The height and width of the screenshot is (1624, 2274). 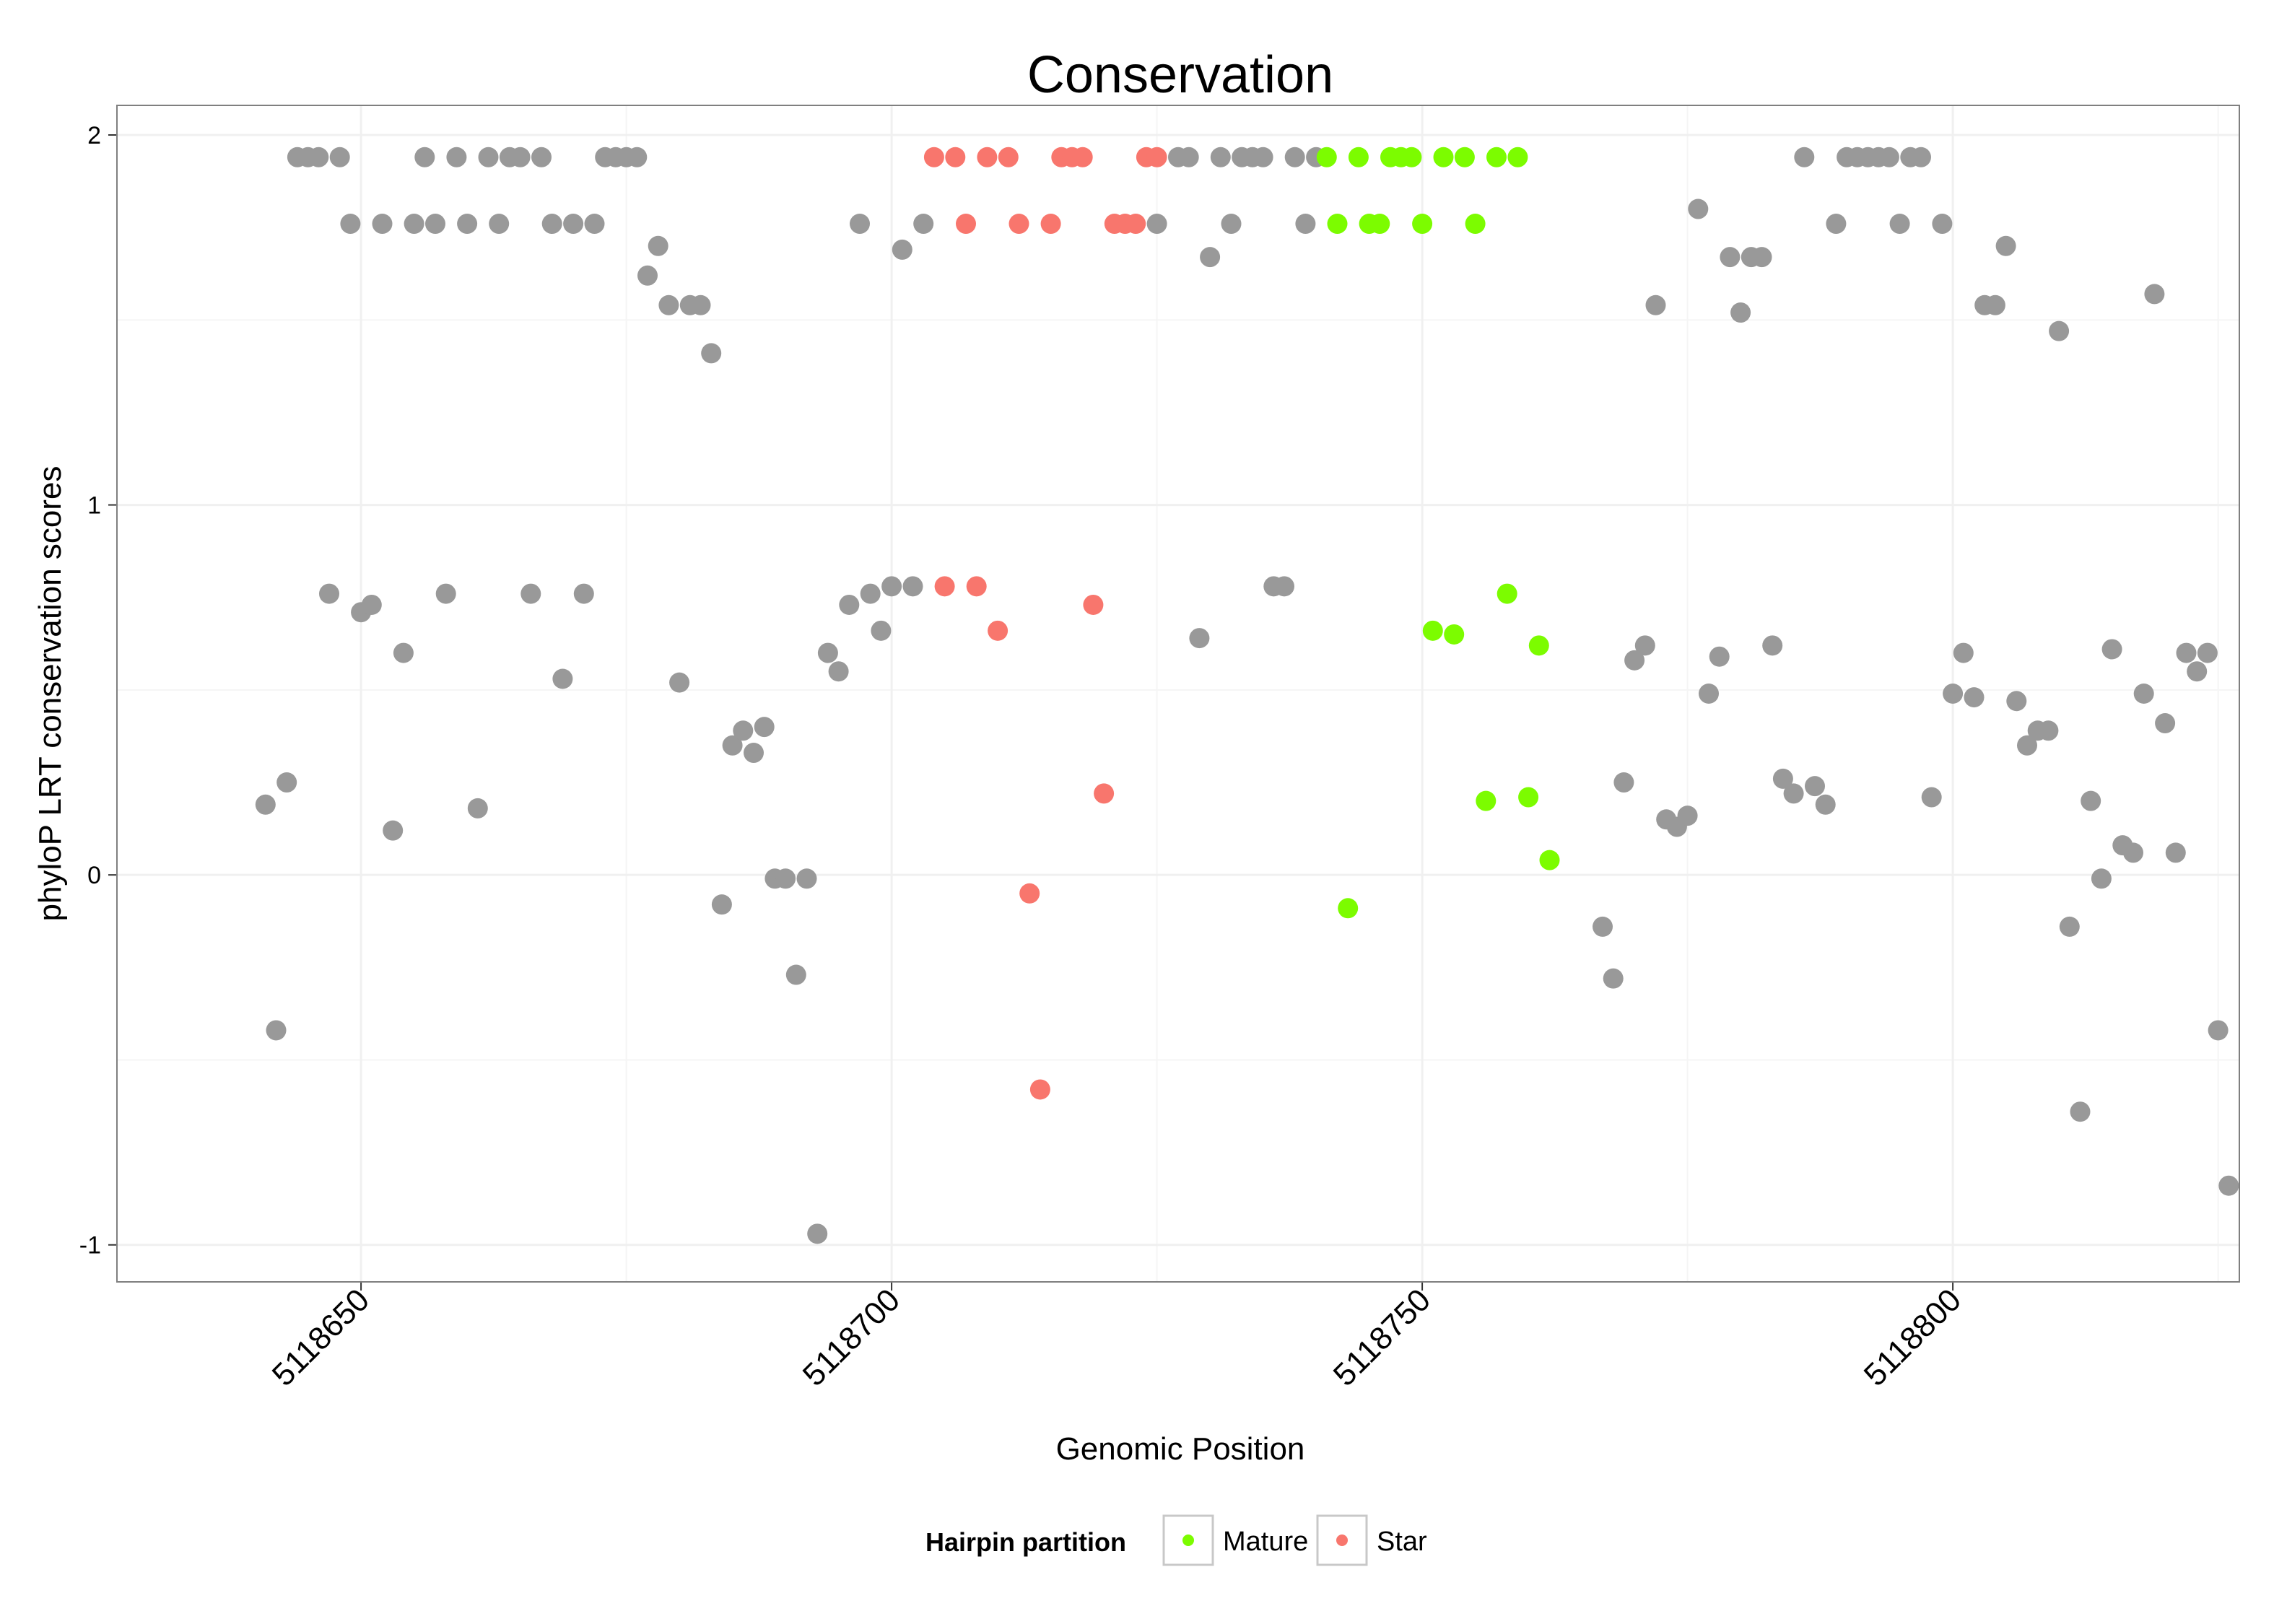 What do you see at coordinates (50, 693) in the screenshot?
I see `y-axis-title: phyloP LRT conservation scores` at bounding box center [50, 693].